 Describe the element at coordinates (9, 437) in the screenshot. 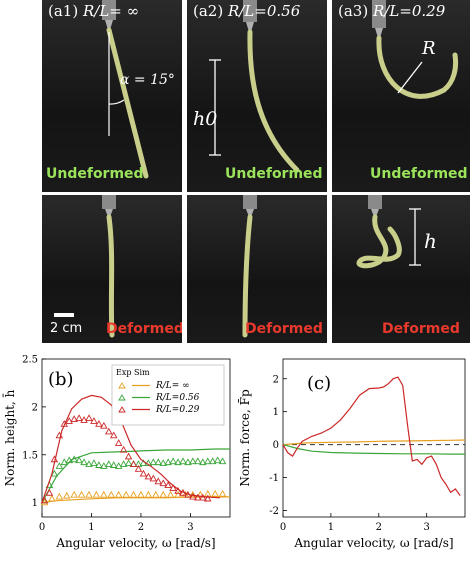

I see `y-axis-label: Norm. height, h̄` at that location.